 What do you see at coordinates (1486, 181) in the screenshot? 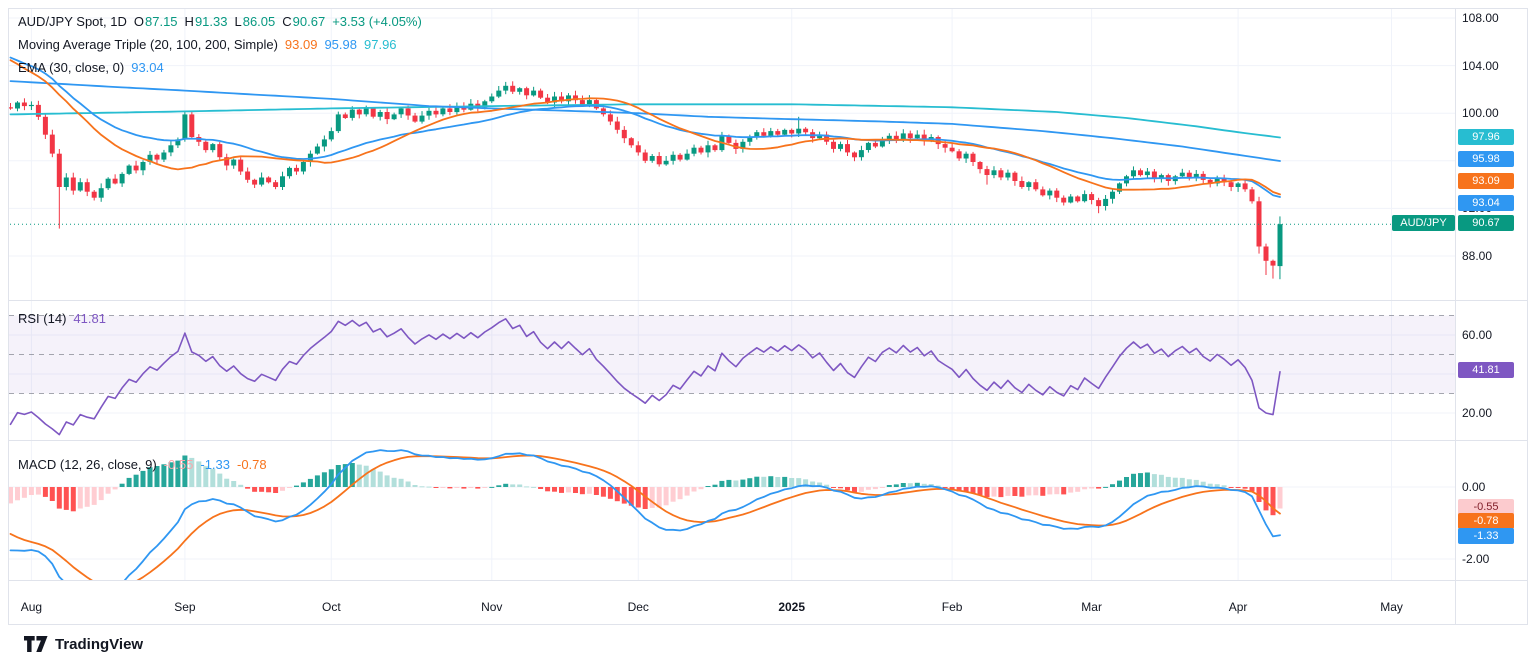
I see `ma-price-badge: 93.09` at bounding box center [1486, 181].